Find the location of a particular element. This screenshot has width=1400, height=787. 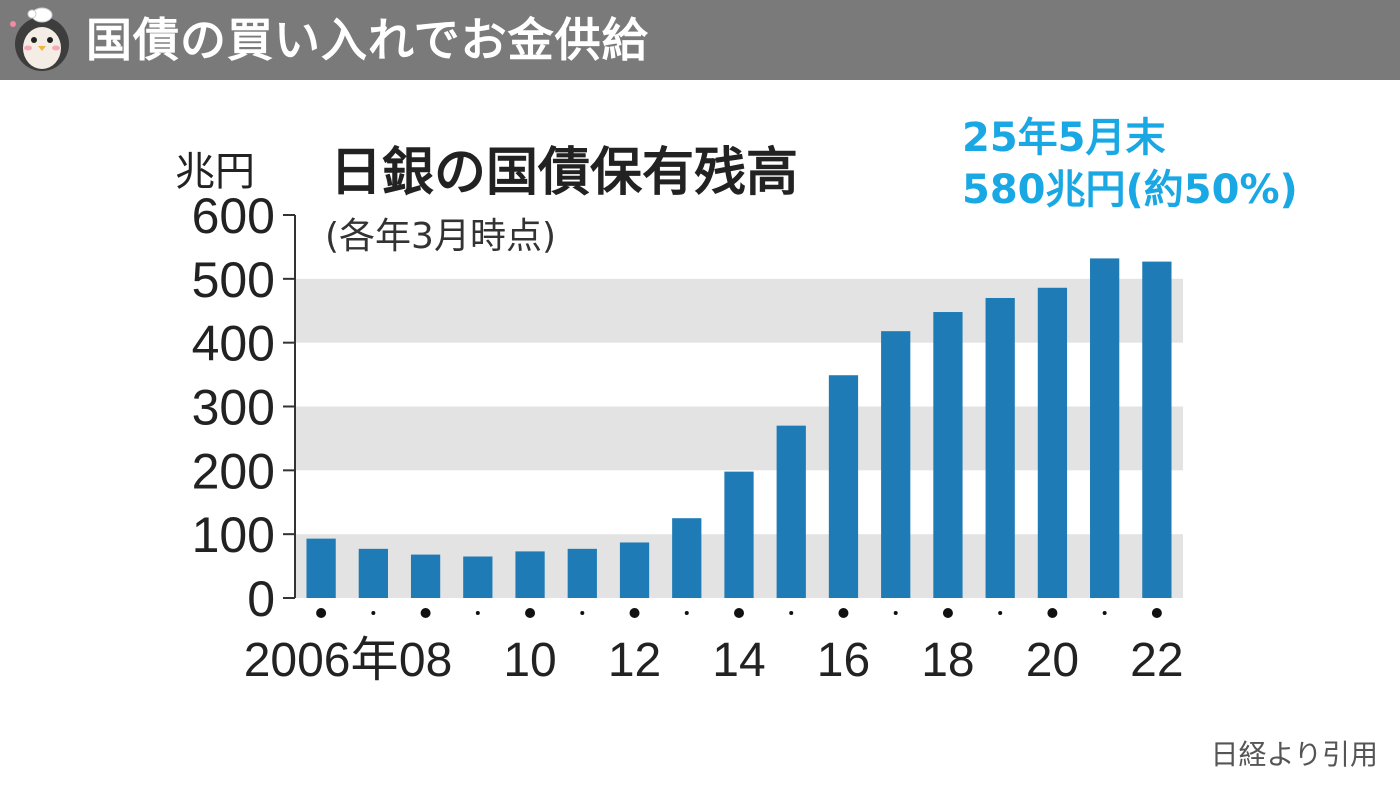

y-tick-label: 400 is located at coordinates (233, 344).